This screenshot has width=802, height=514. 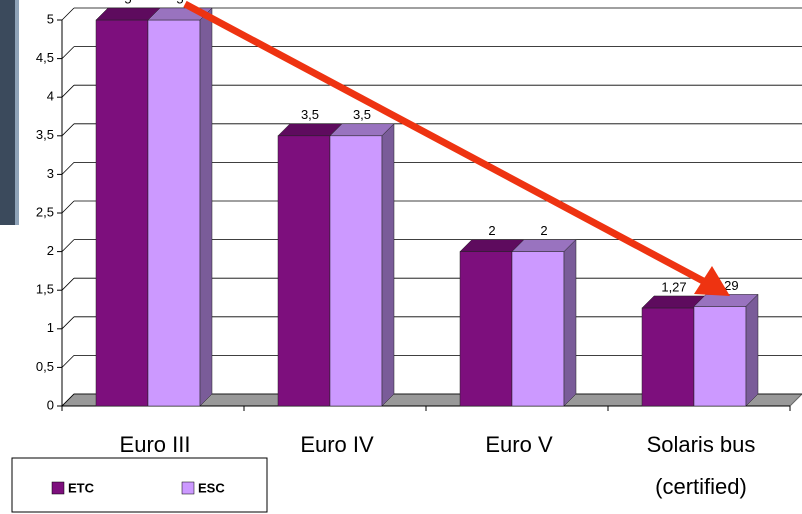 I want to click on y-tick-label: 4, so click(x=50, y=96).